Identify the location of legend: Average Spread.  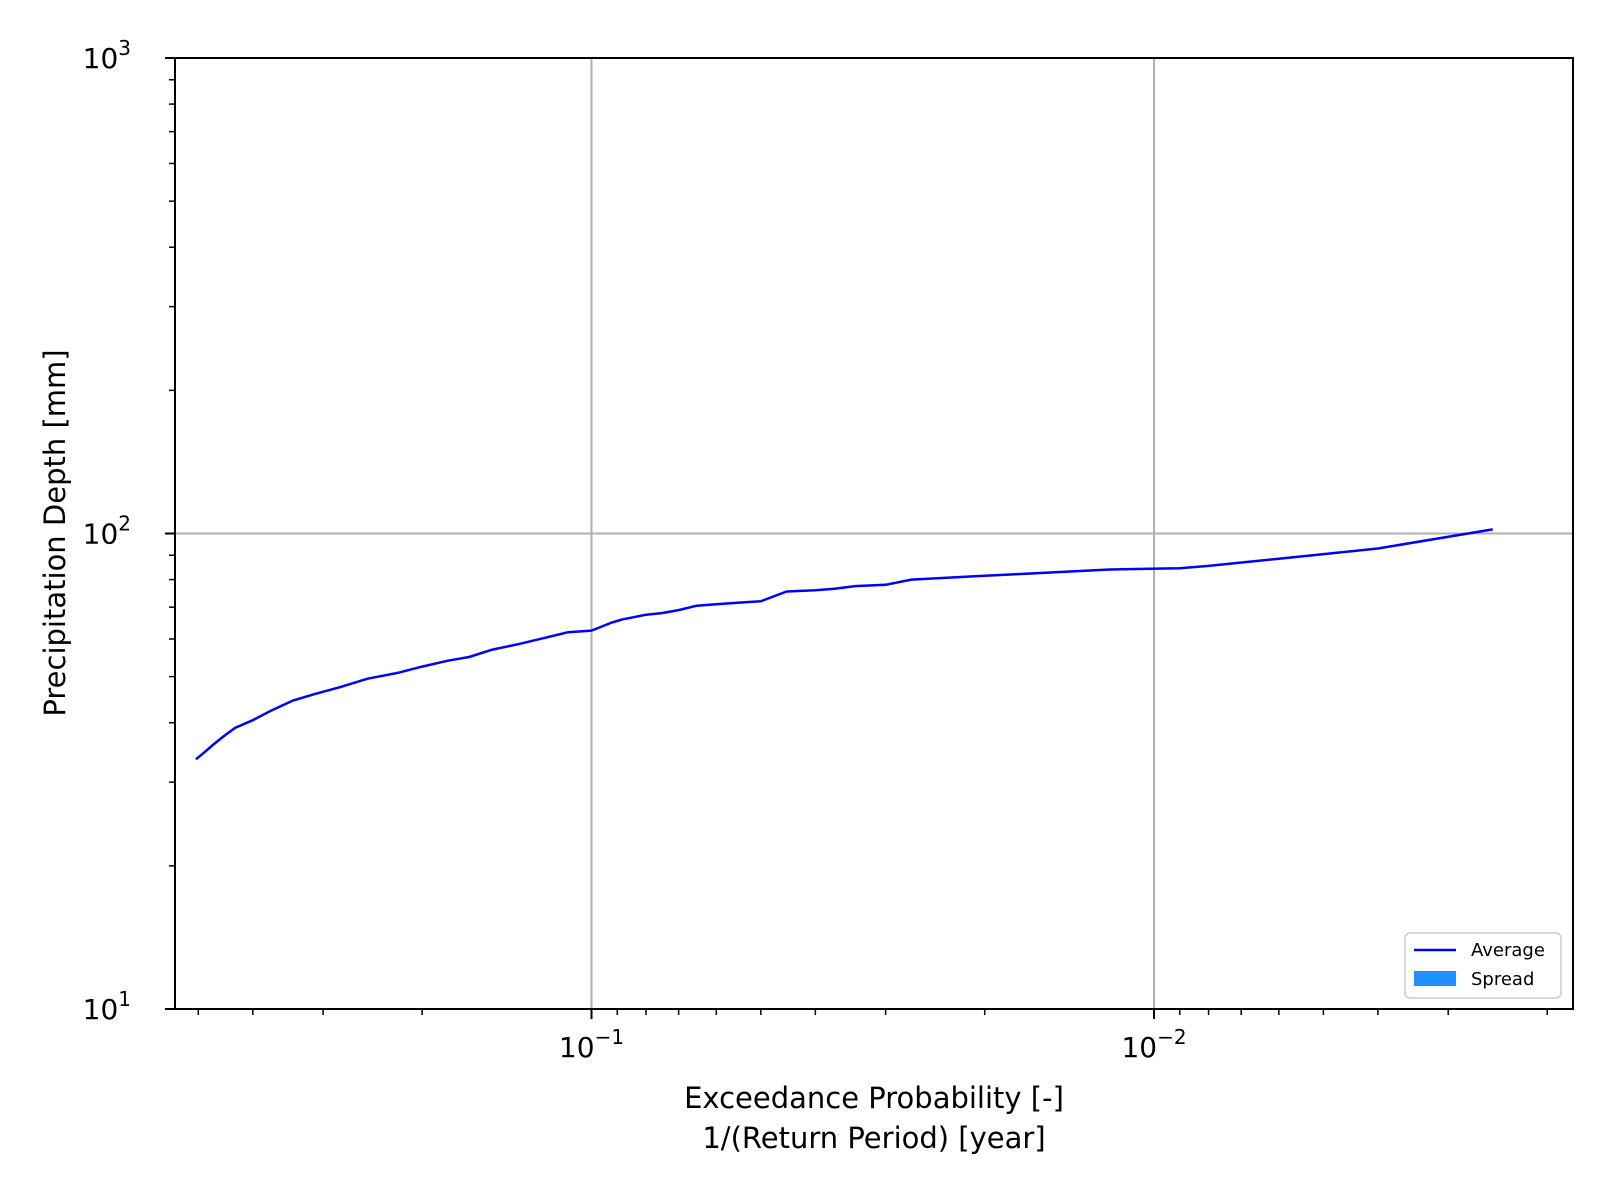
(1483, 965).